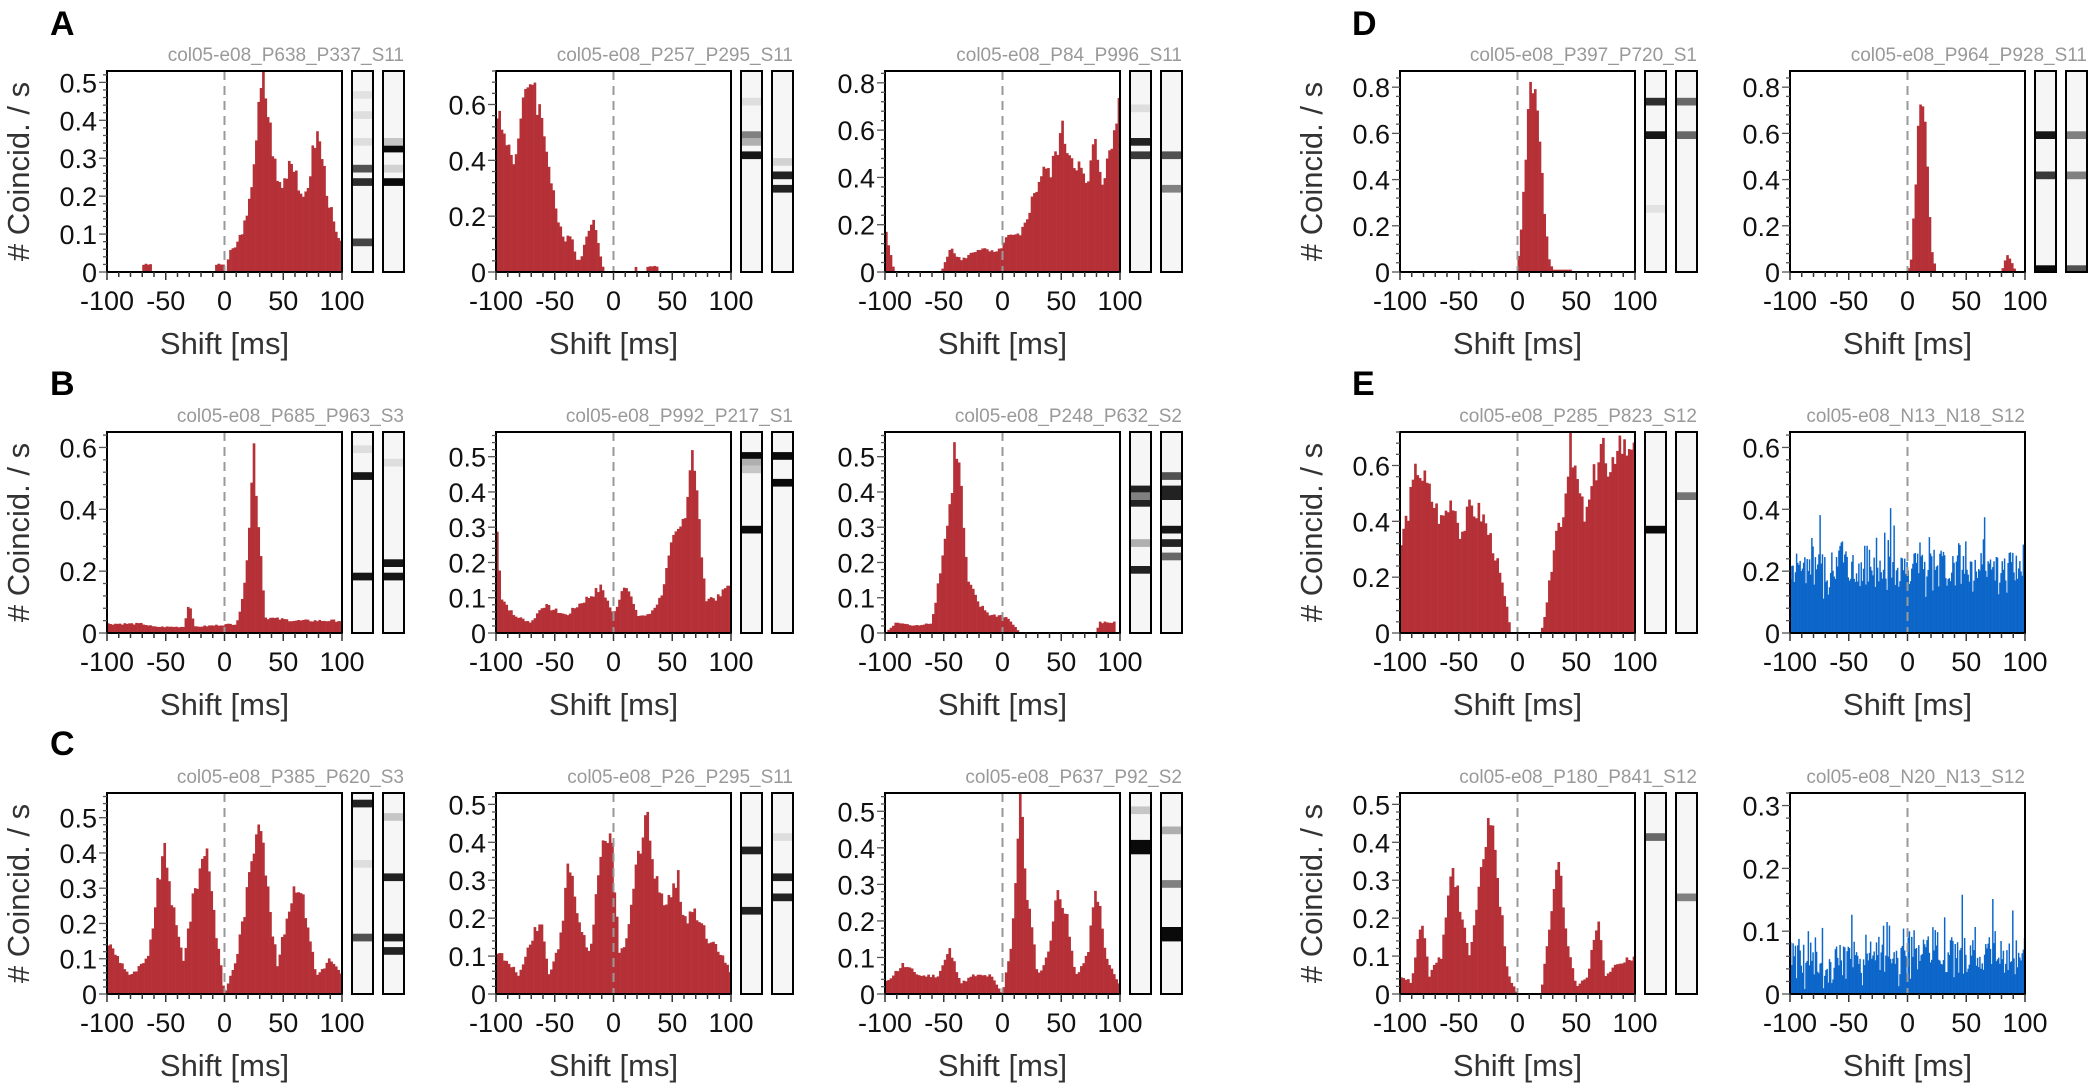  What do you see at coordinates (478, 995) in the screenshot?
I see `y-tick-label: 0` at bounding box center [478, 995].